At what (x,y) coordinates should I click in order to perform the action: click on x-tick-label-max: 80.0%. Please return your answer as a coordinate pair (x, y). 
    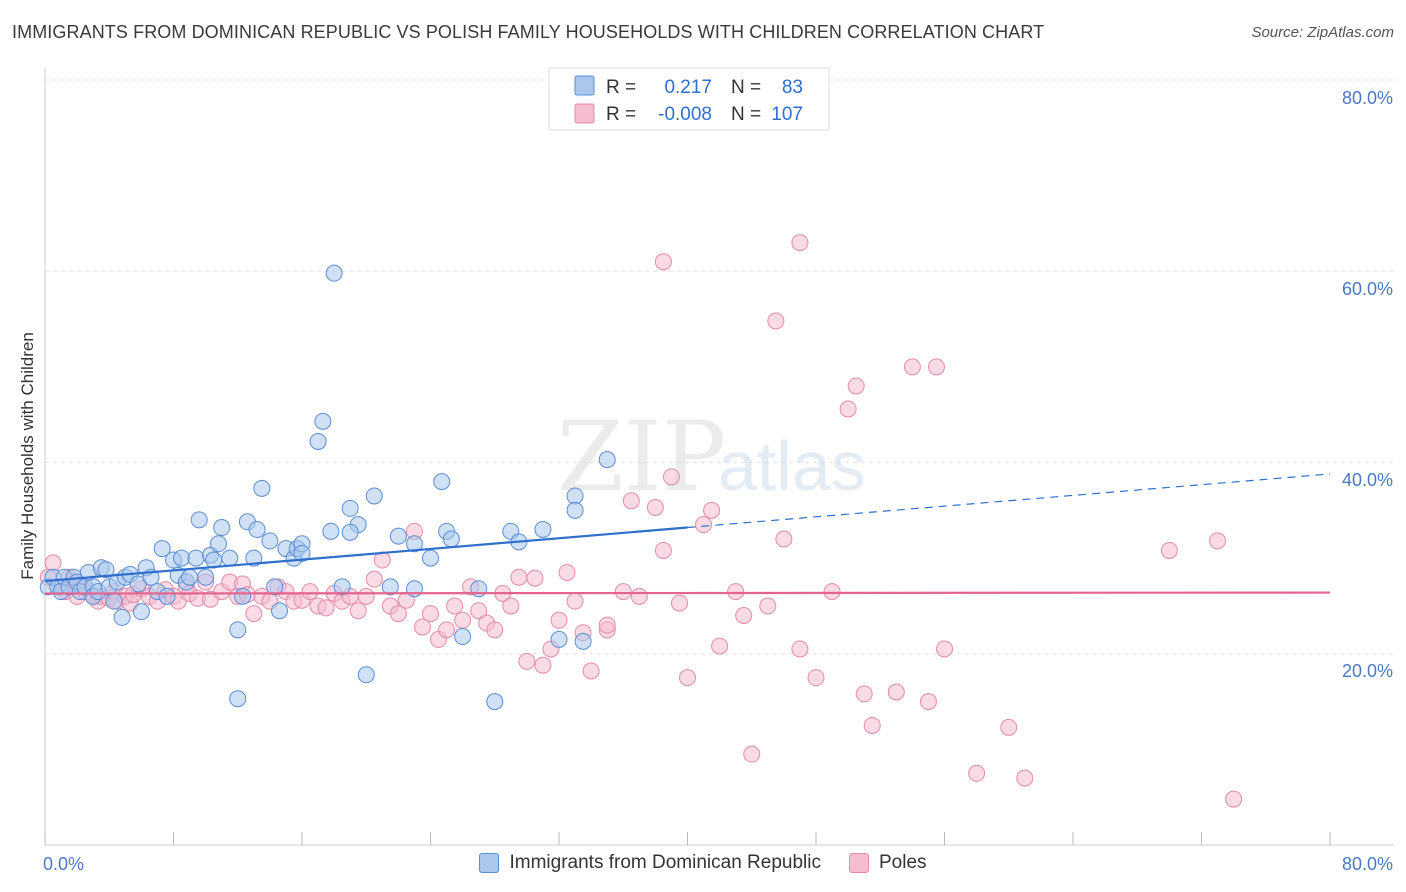
    Looking at the image, I should click on (1367, 864).